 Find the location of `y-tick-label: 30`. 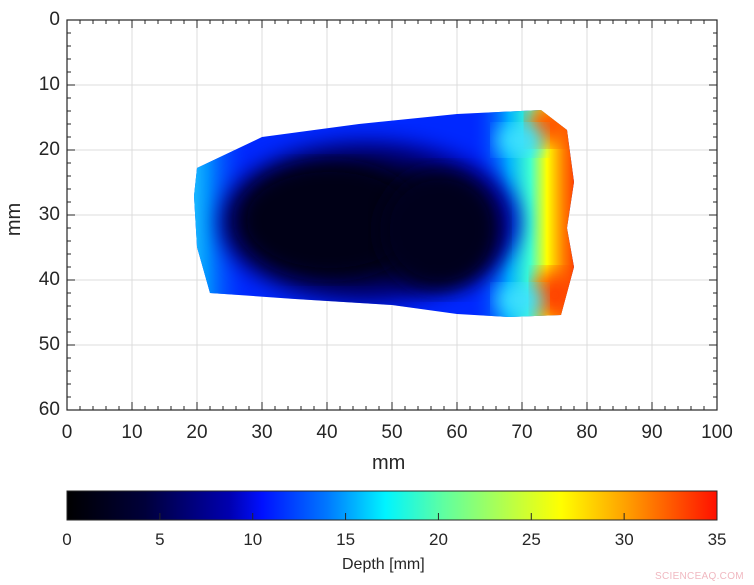

y-tick-label: 30 is located at coordinates (49, 214).